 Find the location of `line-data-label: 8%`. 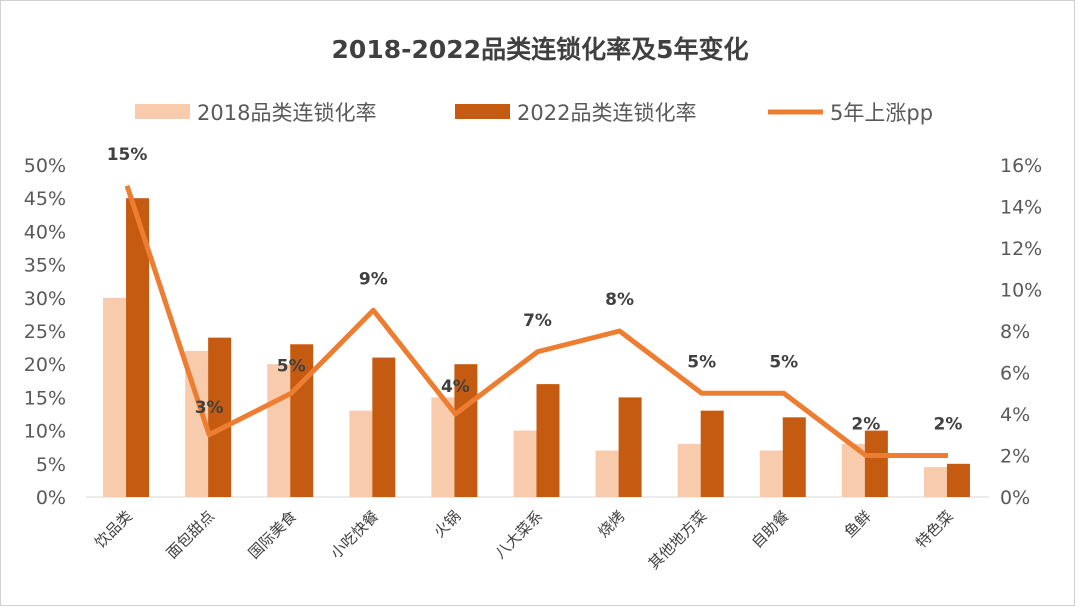

line-data-label: 8% is located at coordinates (619, 300).